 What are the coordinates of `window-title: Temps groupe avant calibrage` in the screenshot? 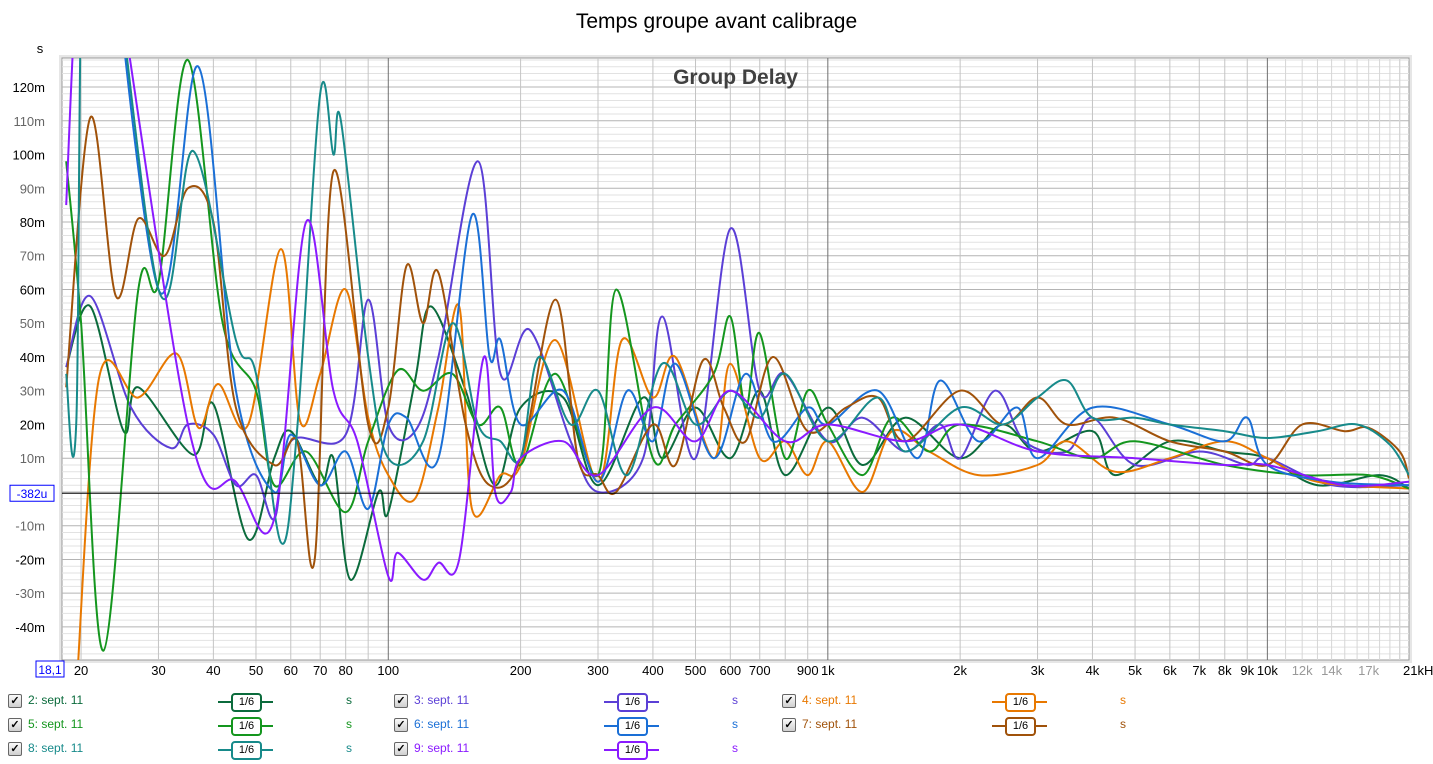 It's located at (716, 21).